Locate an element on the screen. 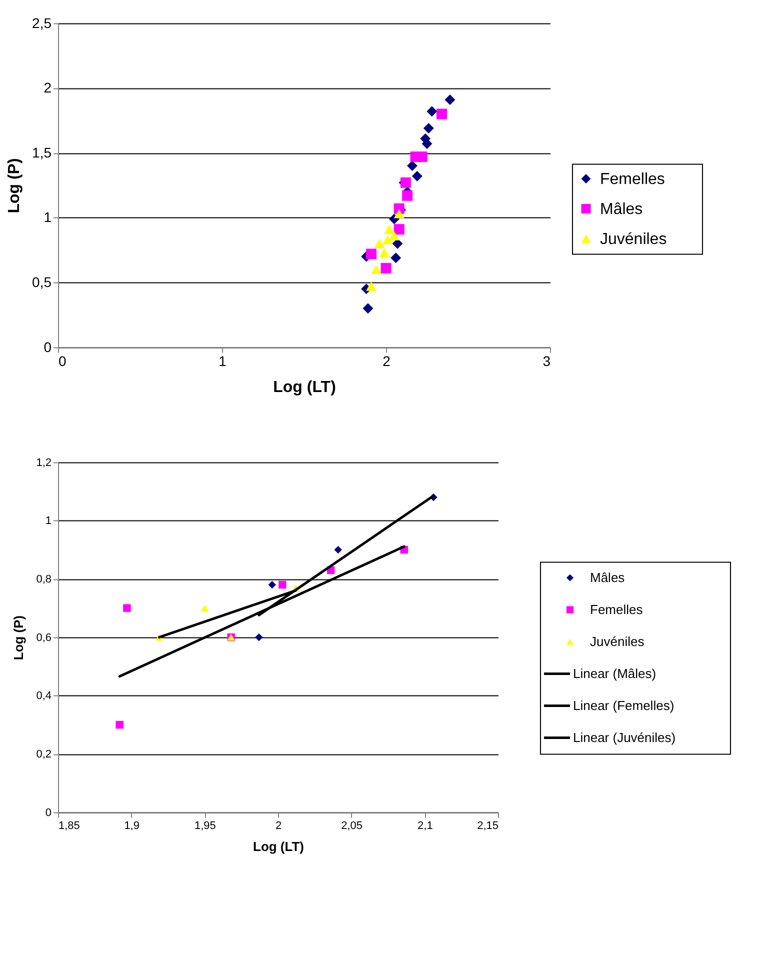 This screenshot has width=767, height=969. y-tick-label: 0,5 is located at coordinates (42, 282).